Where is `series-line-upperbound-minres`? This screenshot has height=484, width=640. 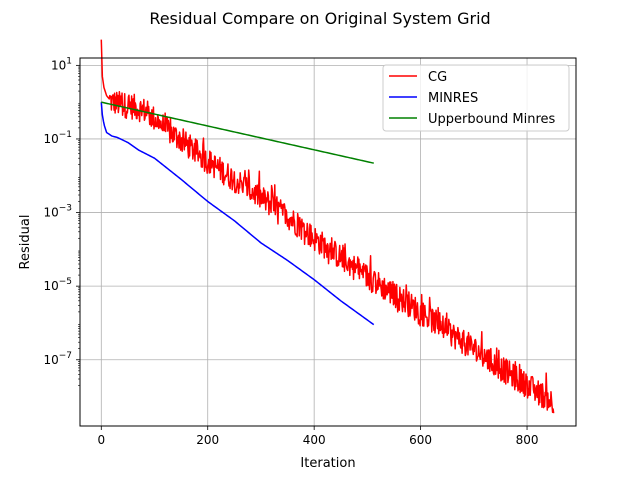
series-line-upperbound-minres is located at coordinates (237, 132).